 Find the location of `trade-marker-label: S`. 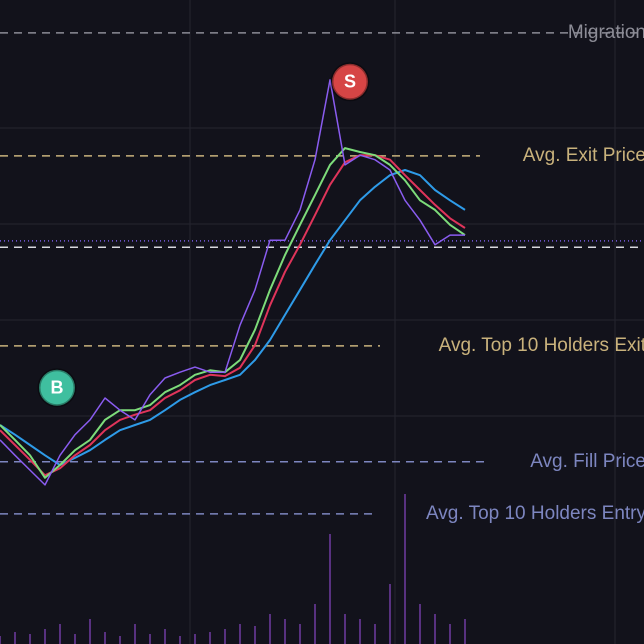

trade-marker-label: S is located at coordinates (350, 82).